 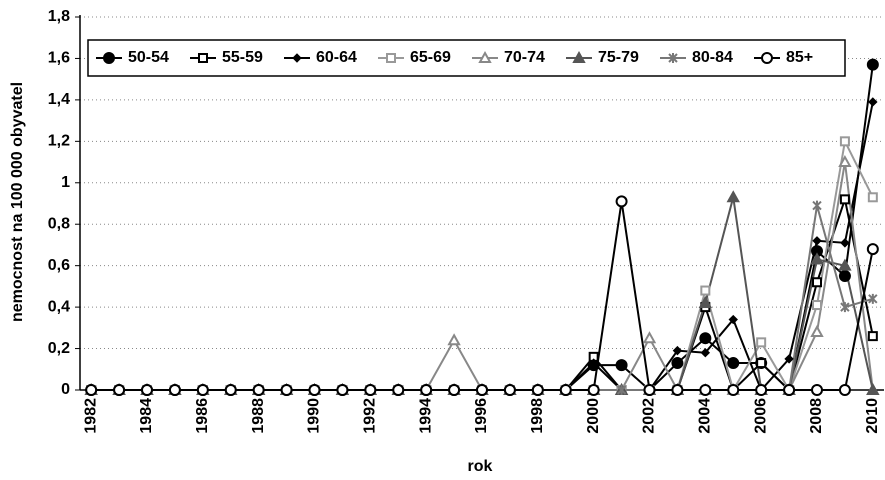 What do you see at coordinates (425, 416) in the screenshot?
I see `x-tick-label: 1994` at bounding box center [425, 416].